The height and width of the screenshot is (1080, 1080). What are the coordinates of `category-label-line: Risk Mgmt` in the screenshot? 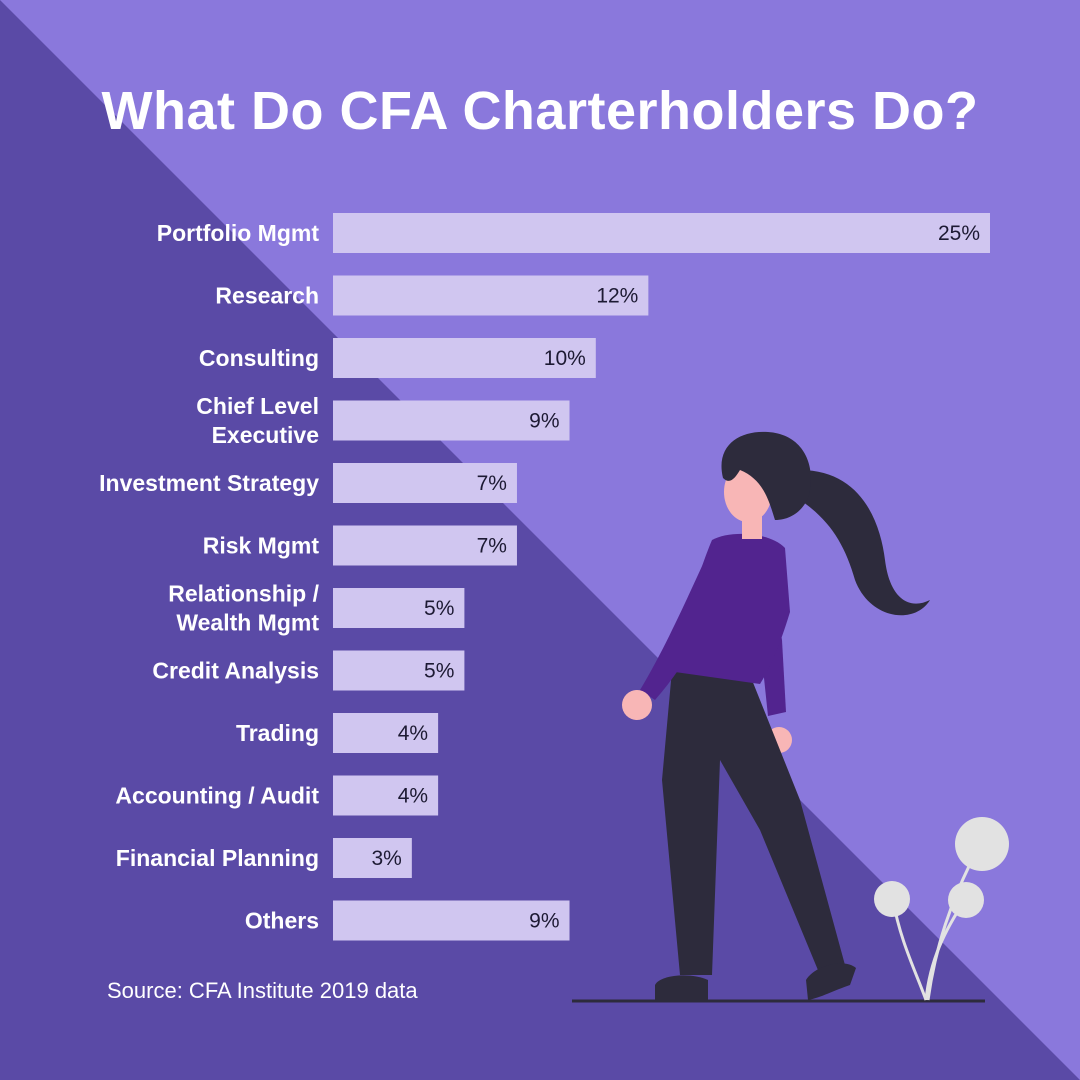 It's located at (261, 546).